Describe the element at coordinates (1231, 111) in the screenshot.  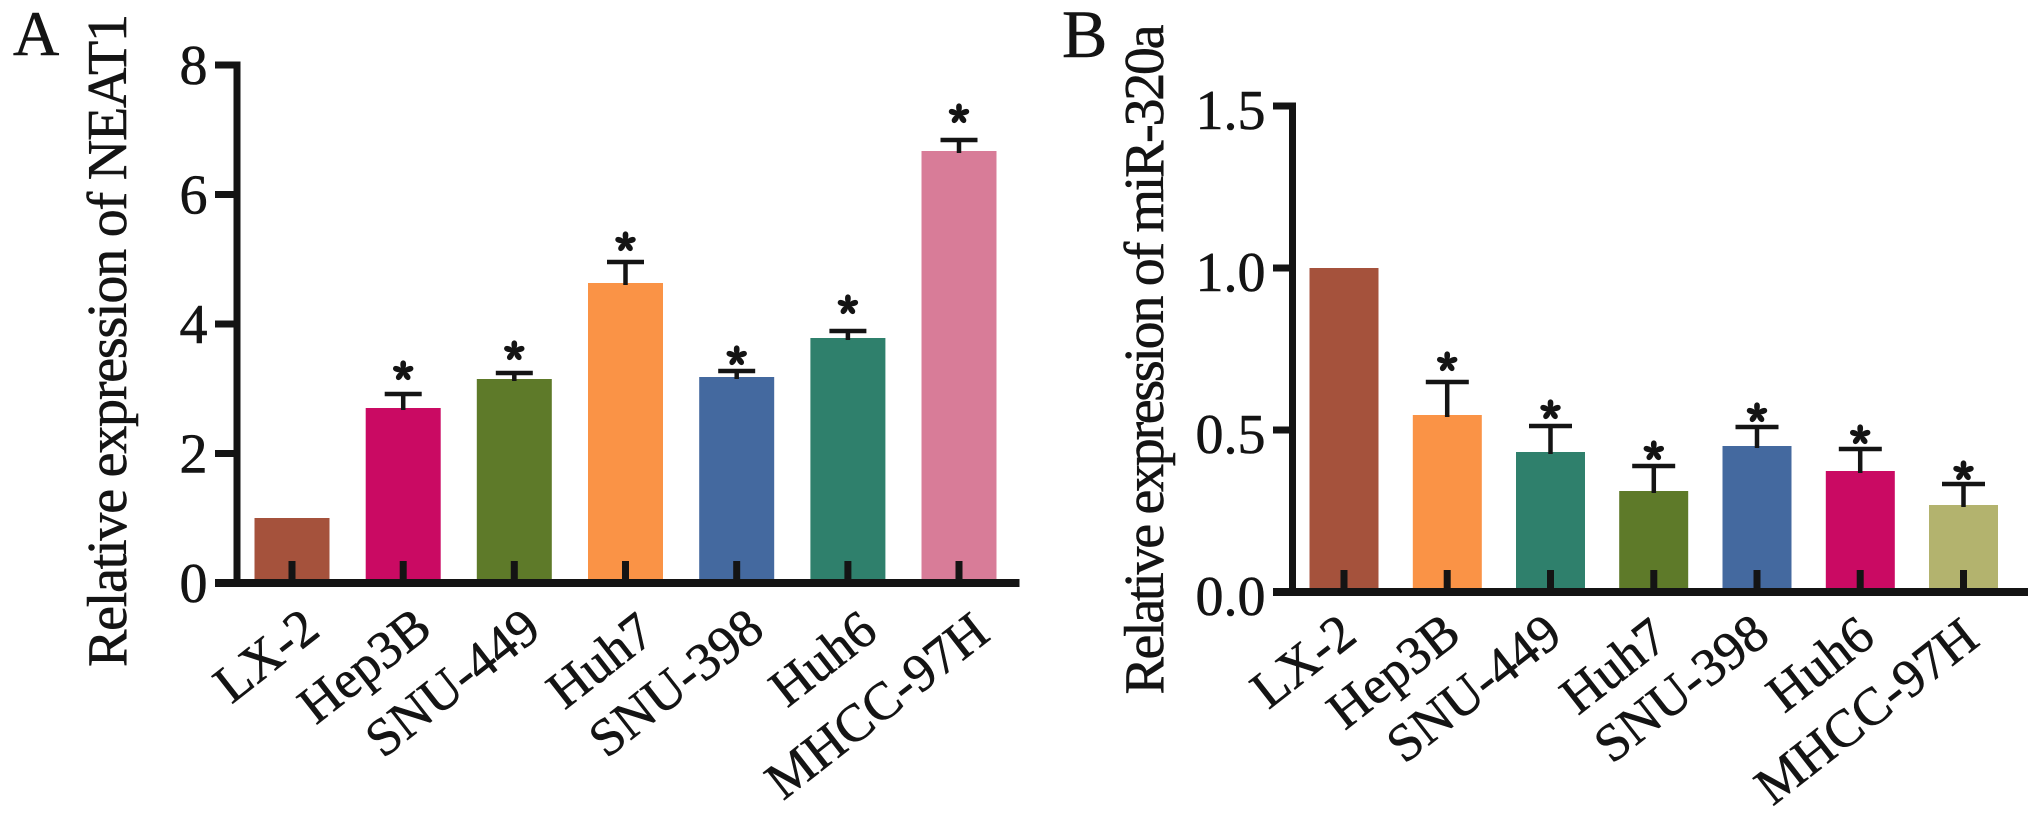
I see `svg-text: 1.5` at that location.